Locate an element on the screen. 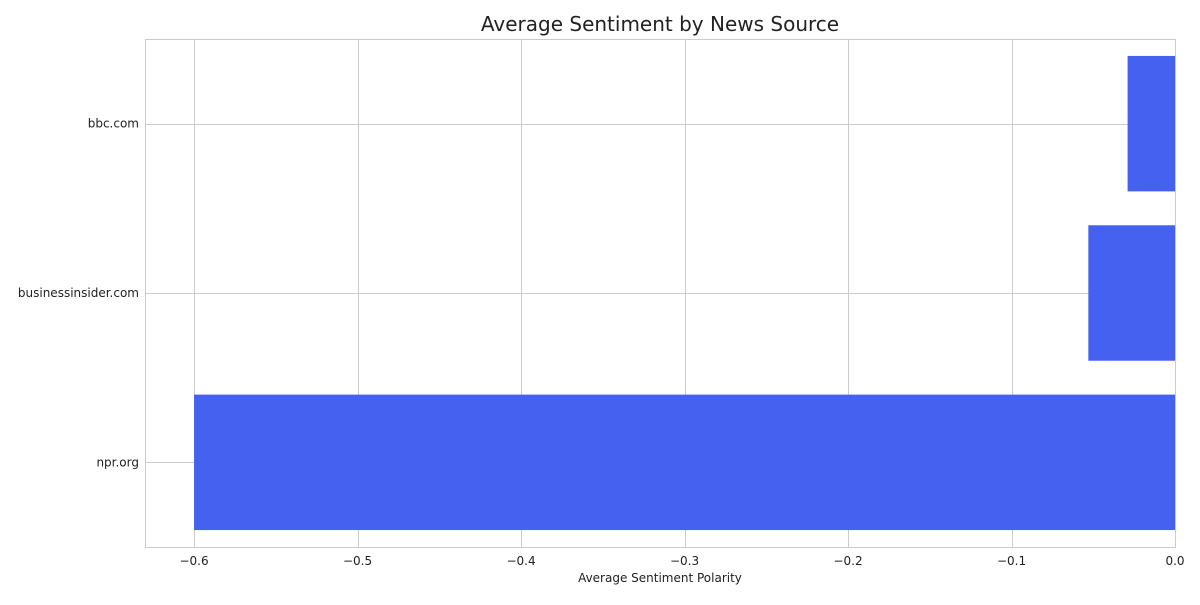 Image resolution: width=1200 pixels, height=605 pixels. bar-businessinsider-com is located at coordinates (1131, 293).